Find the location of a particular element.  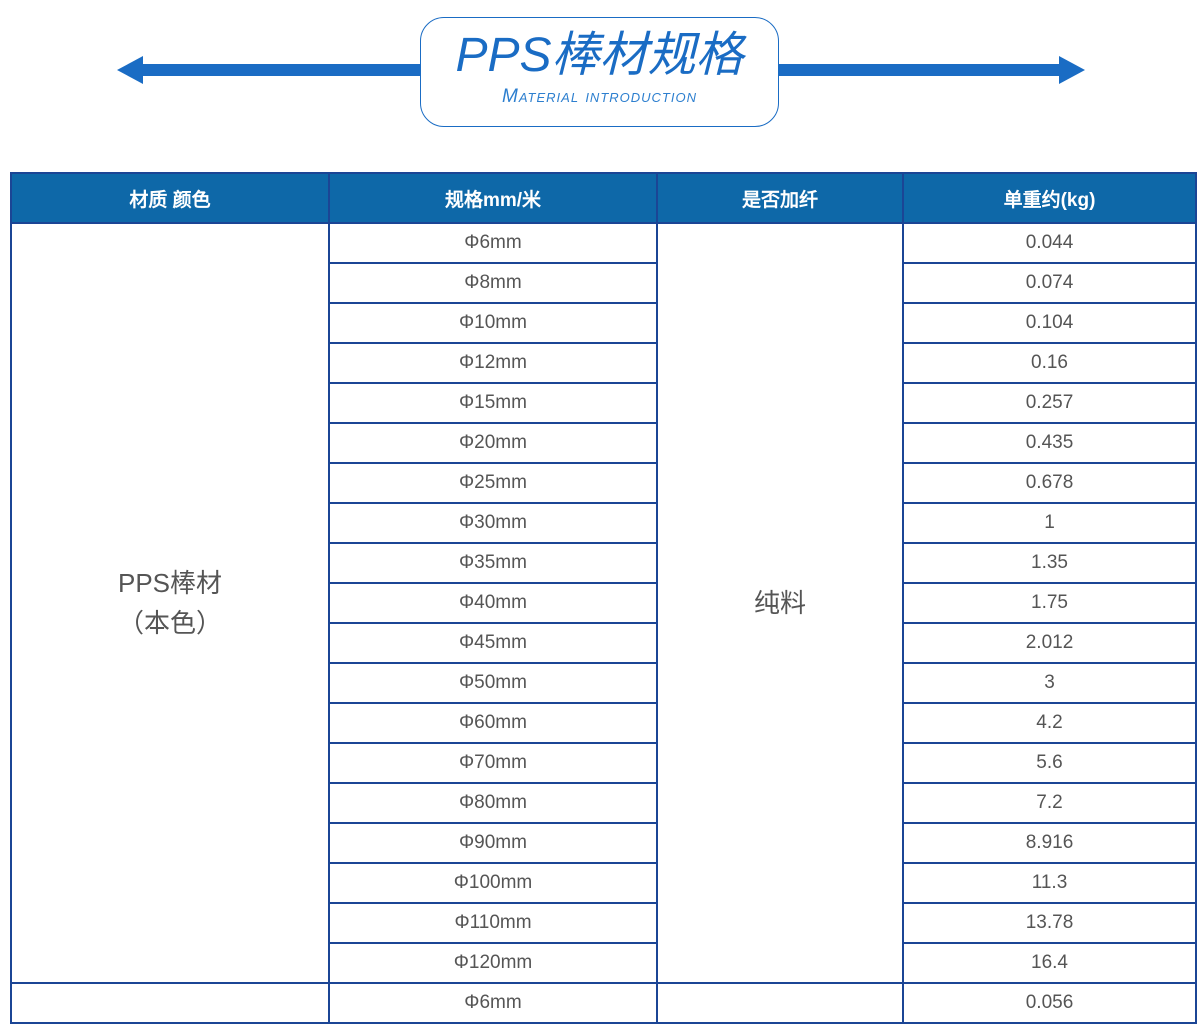

table-row: Φ6mm 0.056 is located at coordinates (603, 1003).